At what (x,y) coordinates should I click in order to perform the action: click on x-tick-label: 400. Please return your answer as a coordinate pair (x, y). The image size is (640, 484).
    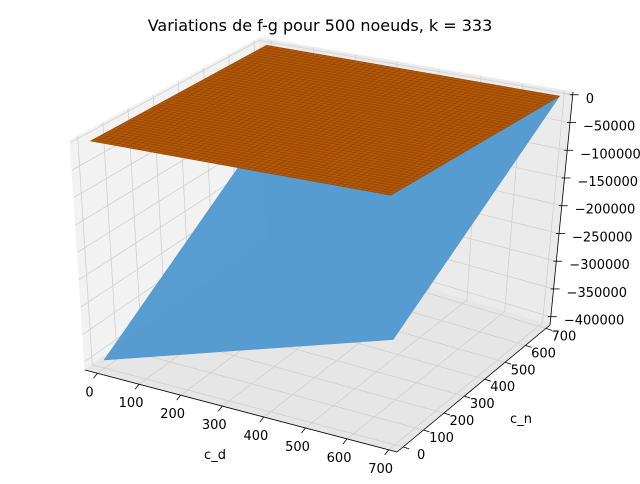
    Looking at the image, I should click on (255, 436).